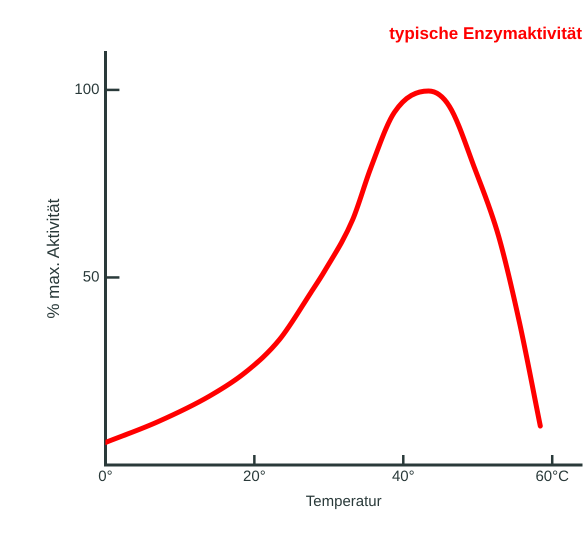  I want to click on x-tick-label: 0°, so click(105, 477).